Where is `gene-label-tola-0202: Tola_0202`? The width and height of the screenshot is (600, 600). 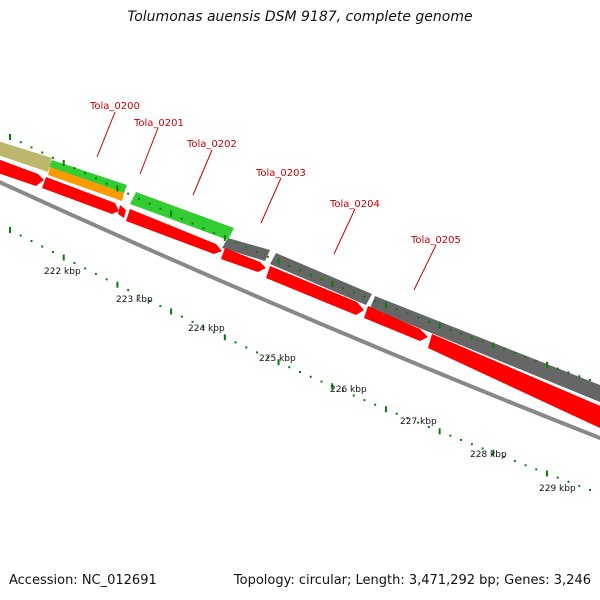 gene-label-tola-0202: Tola_0202 is located at coordinates (211, 144).